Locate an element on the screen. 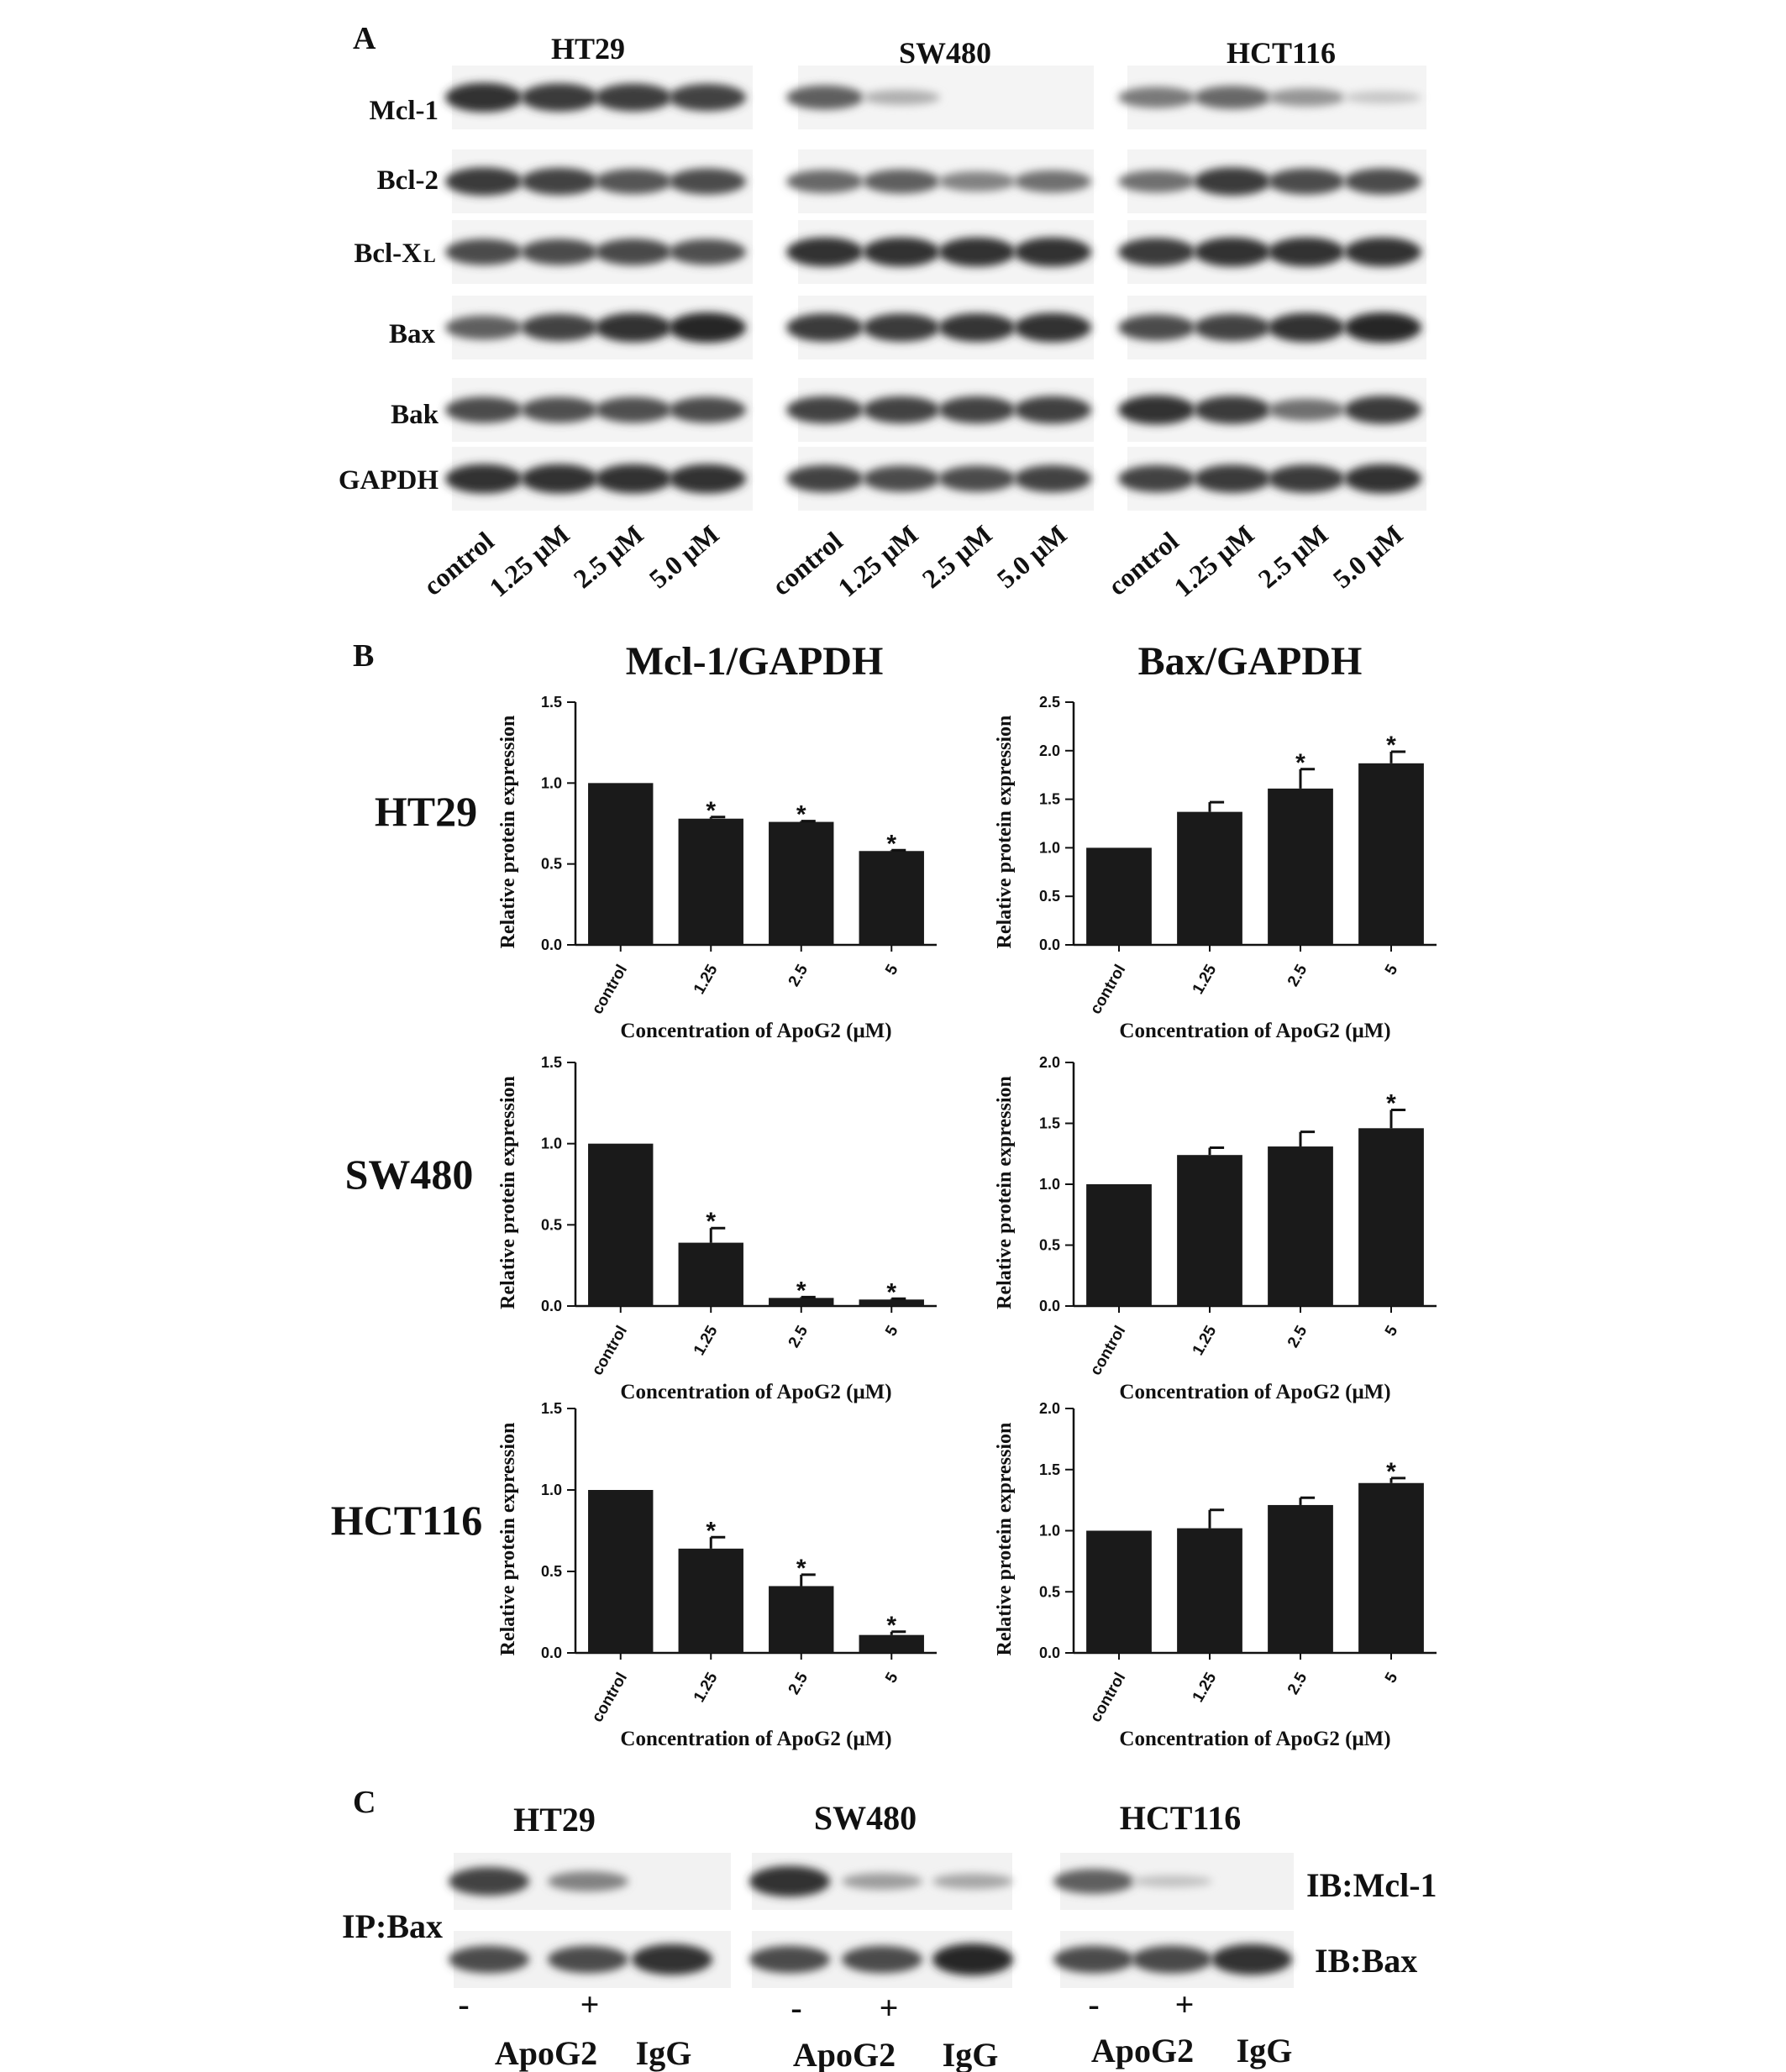 The height and width of the screenshot is (2072, 1786). igg-label: IgG is located at coordinates (664, 2053).